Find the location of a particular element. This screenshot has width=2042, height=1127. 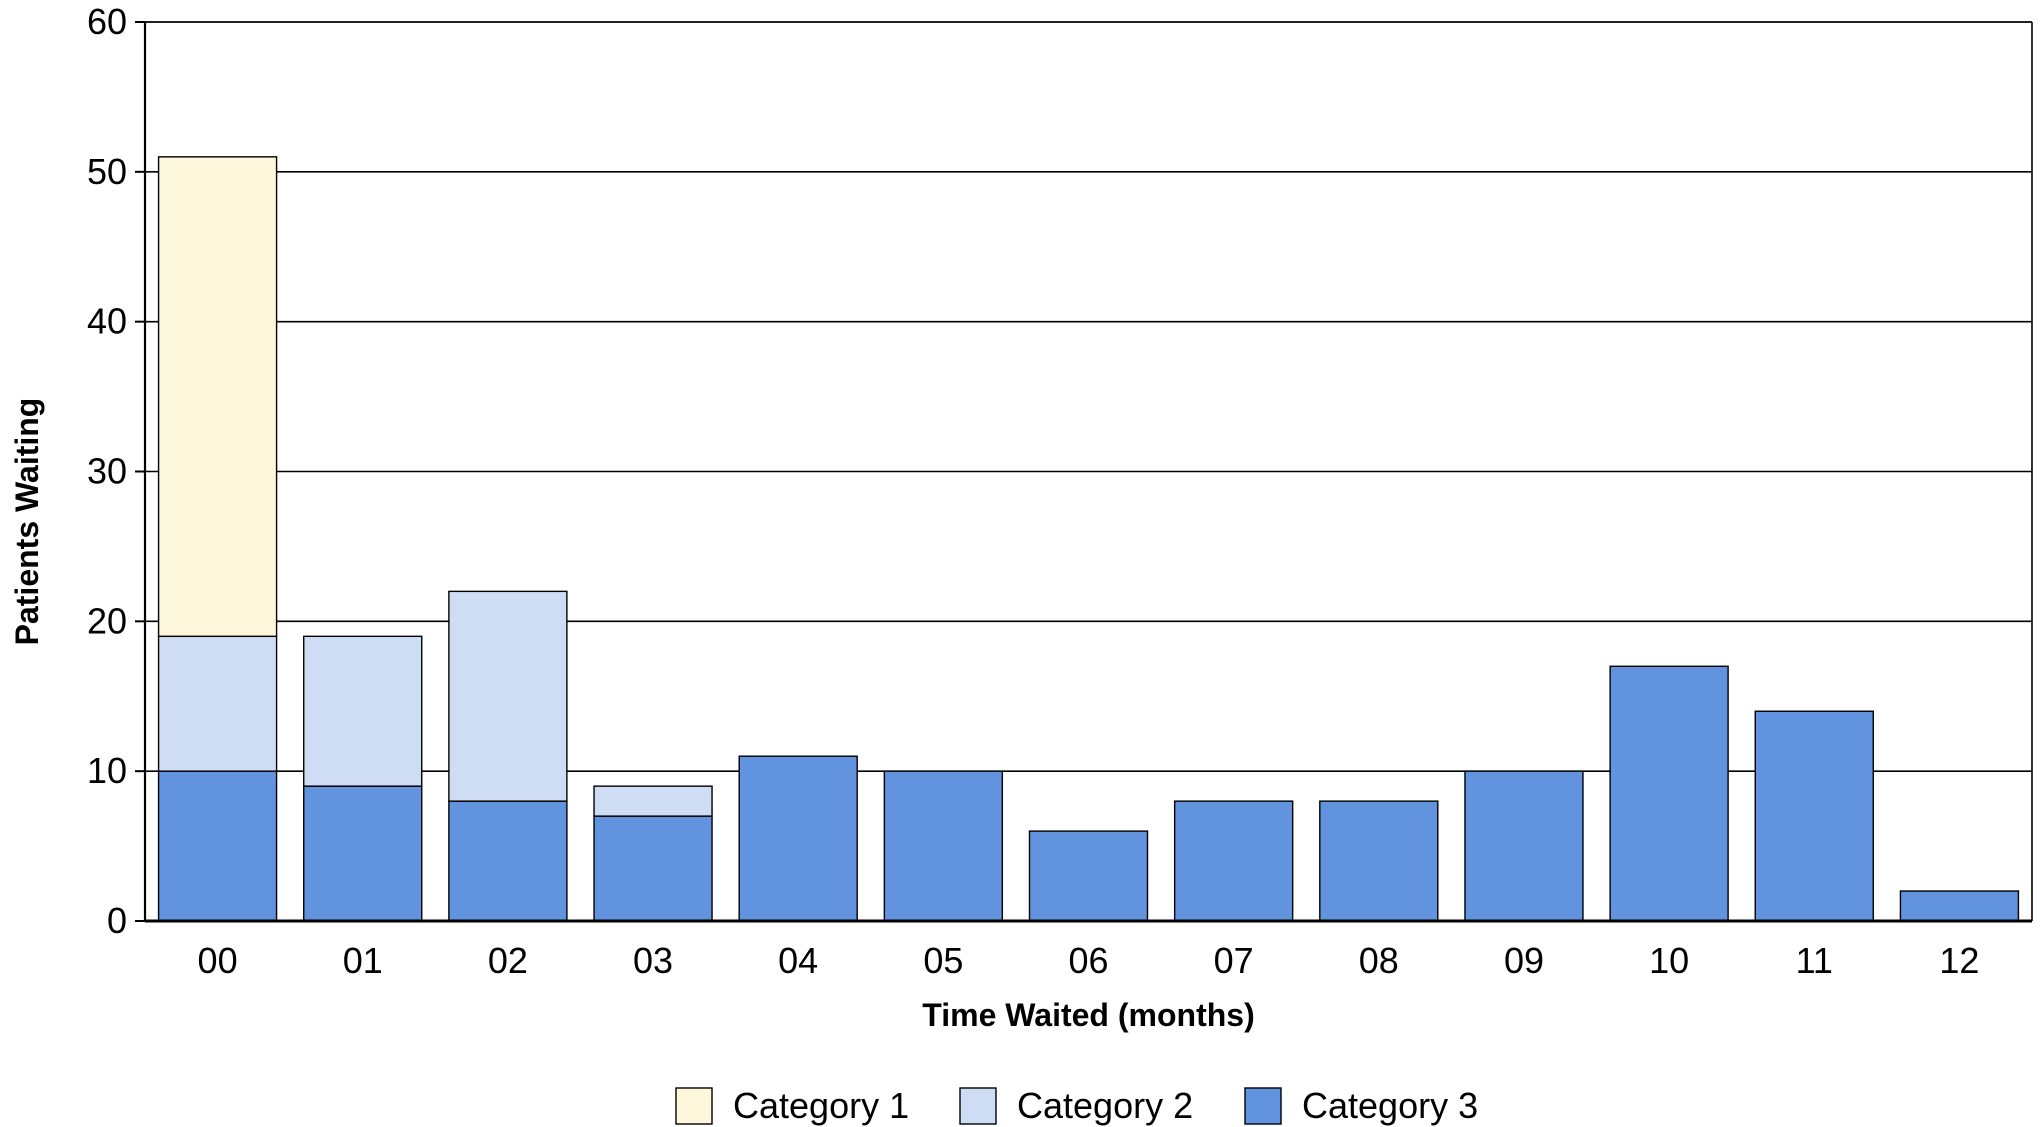

y-tick-labels: 0 10 20 30 40 50 60 is located at coordinates (107, 471).